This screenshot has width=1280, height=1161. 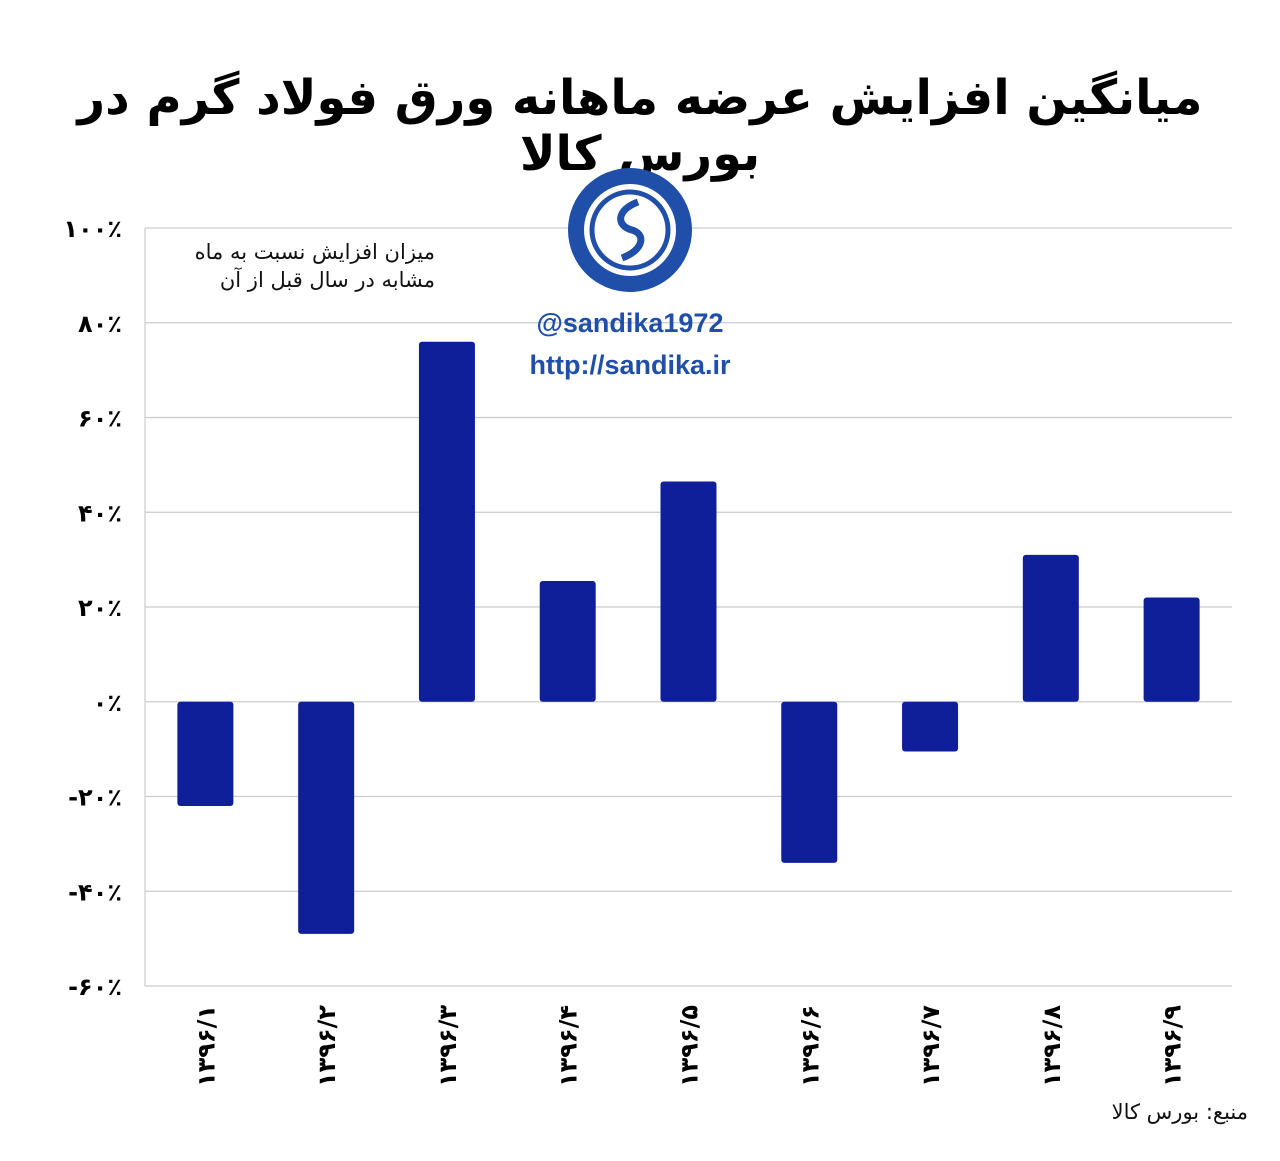 What do you see at coordinates (630, 365) in the screenshot?
I see `watermark-url: http://sandika.ir` at bounding box center [630, 365].